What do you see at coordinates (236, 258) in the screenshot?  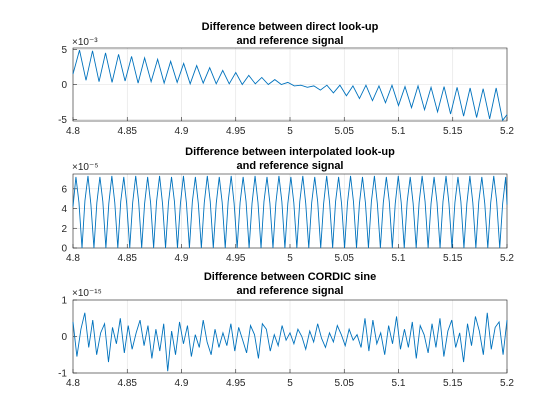 I see `subplot-2-xtick-label: 4.95` at bounding box center [236, 258].